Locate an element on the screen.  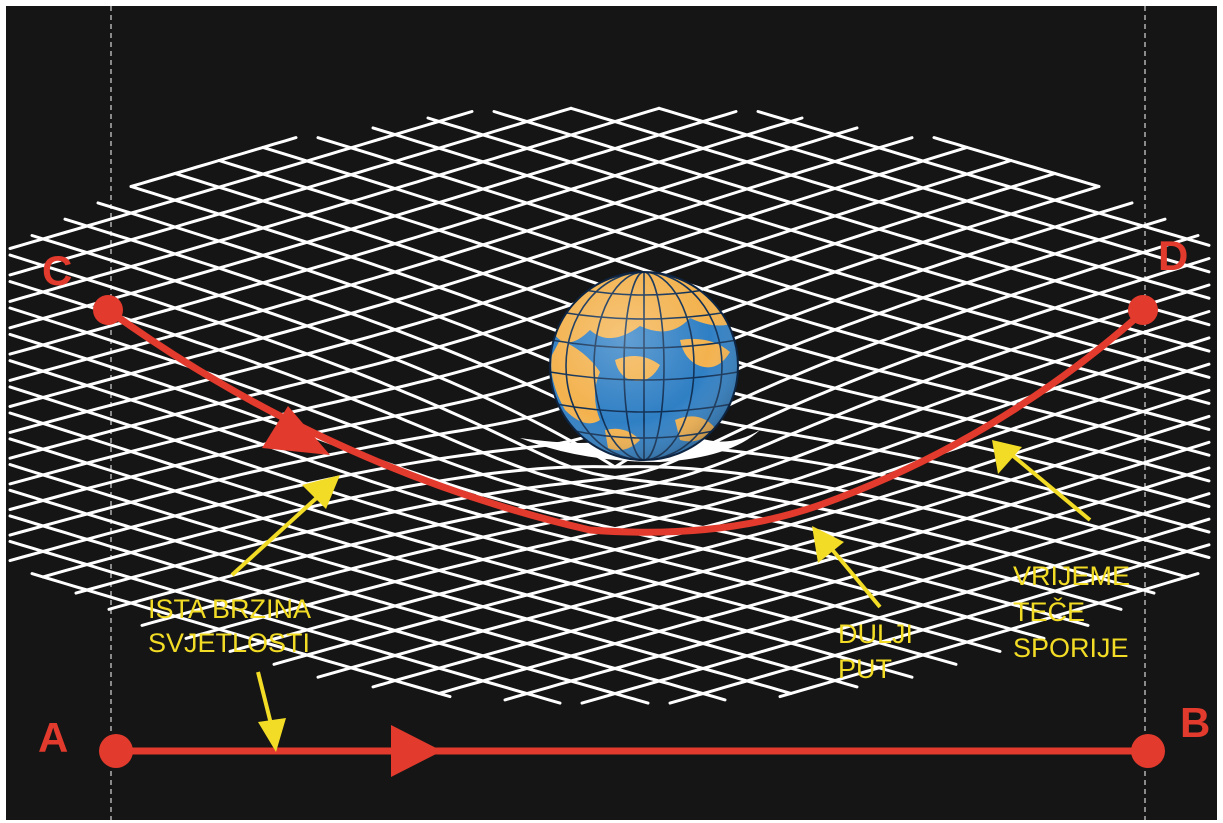
label-longer-path: DULJI PUT is located at coordinates (879, 651).